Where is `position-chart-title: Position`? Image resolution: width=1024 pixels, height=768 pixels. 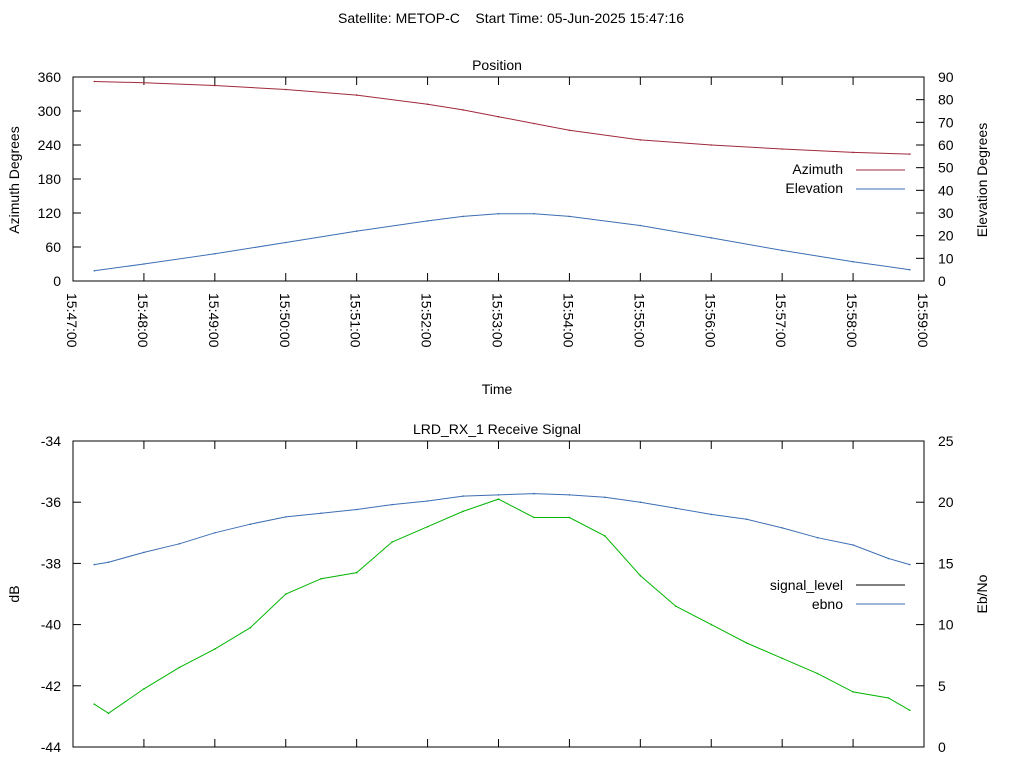
position-chart-title: Position is located at coordinates (497, 65).